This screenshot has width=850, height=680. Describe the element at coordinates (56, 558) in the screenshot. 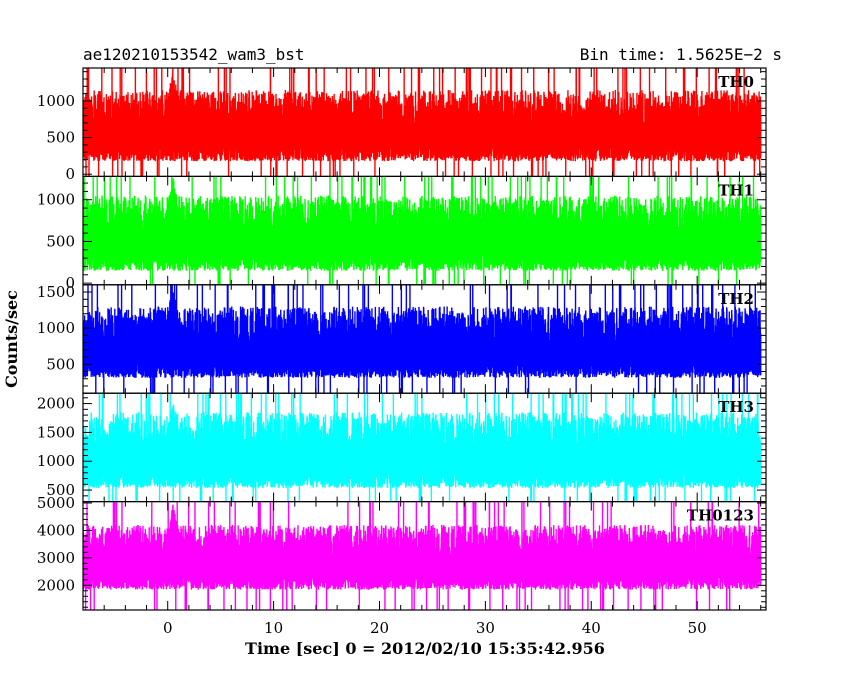

I see `y-tick-label: 3000` at that location.